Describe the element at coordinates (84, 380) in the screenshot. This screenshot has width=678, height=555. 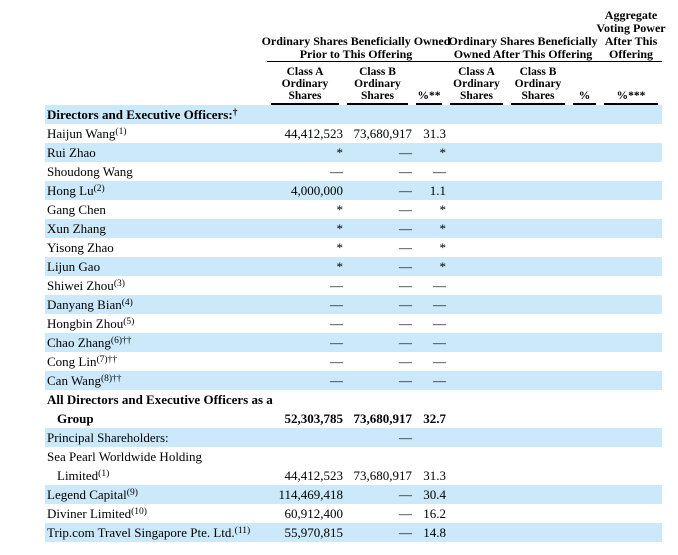
I see `shareholder-name: Can Wang(8)††` at that location.